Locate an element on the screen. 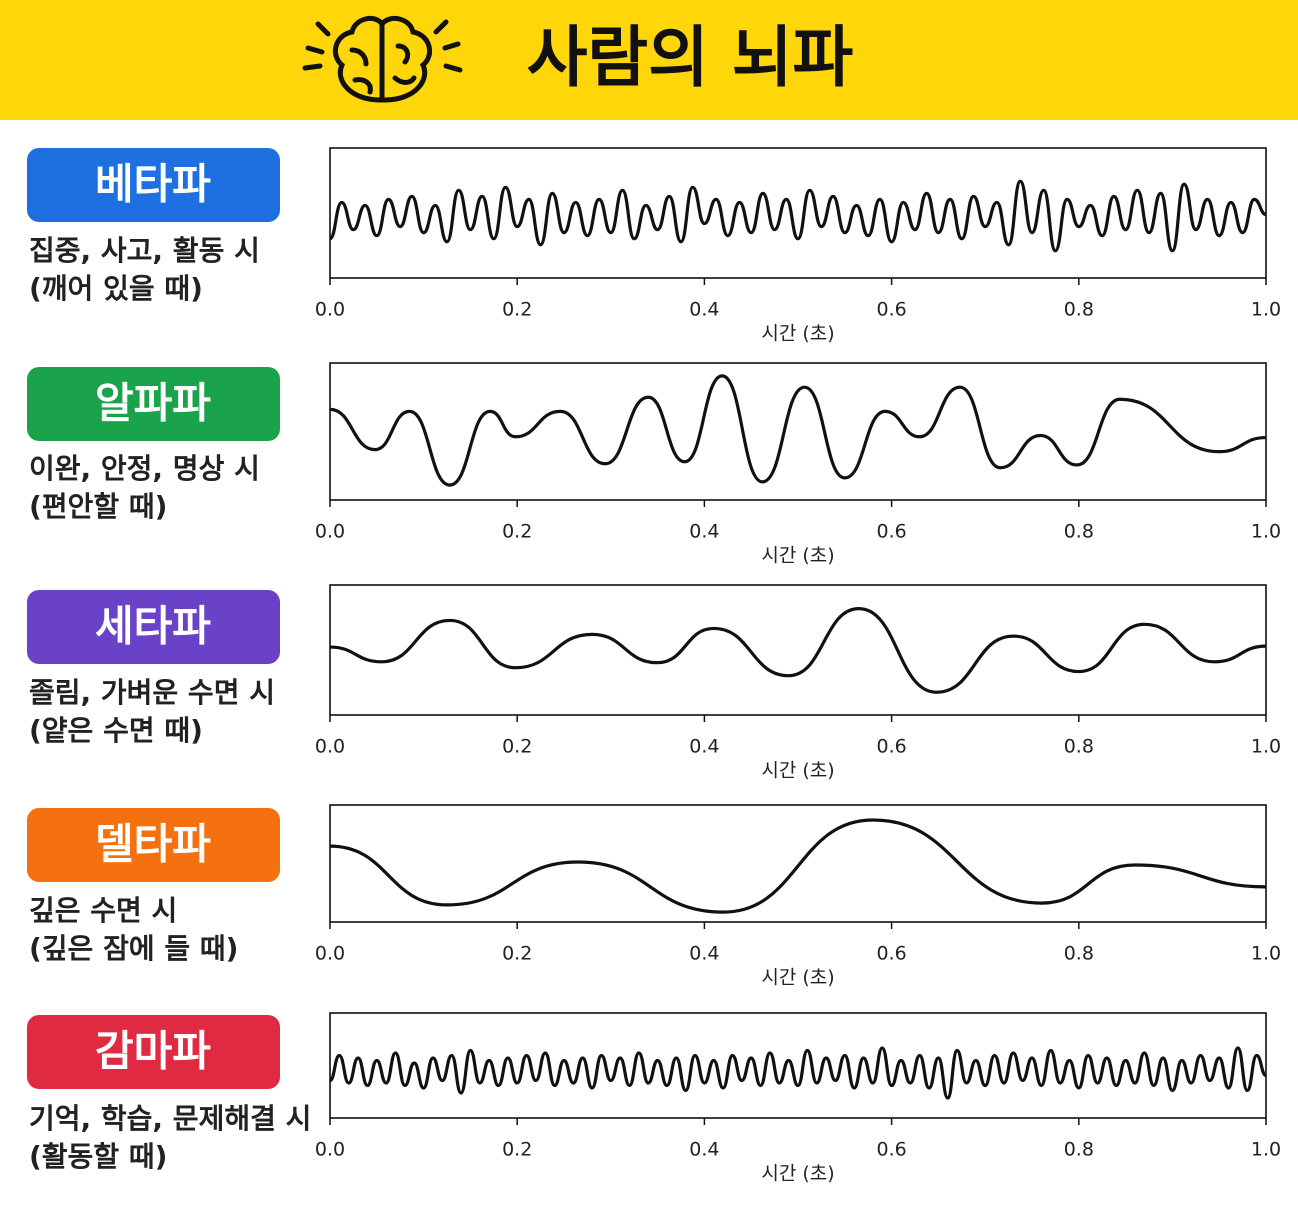 This screenshot has height=1212, width=1298. badge-title: 델타파 is located at coordinates (153, 844).